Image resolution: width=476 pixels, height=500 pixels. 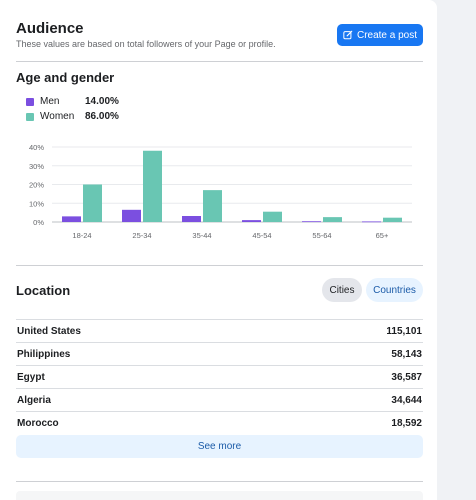 I want to click on location-value: 18,592, so click(x=406, y=423).